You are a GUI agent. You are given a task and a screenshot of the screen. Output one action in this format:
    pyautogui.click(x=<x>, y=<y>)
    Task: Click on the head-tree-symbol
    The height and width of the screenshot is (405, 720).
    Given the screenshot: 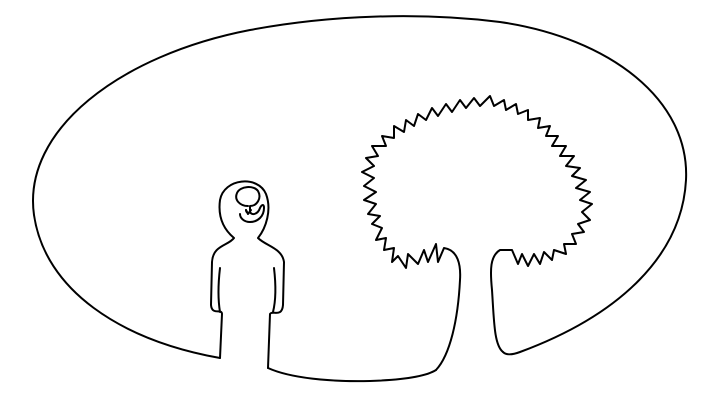 What is the action you would take?
    pyautogui.click(x=250, y=204)
    